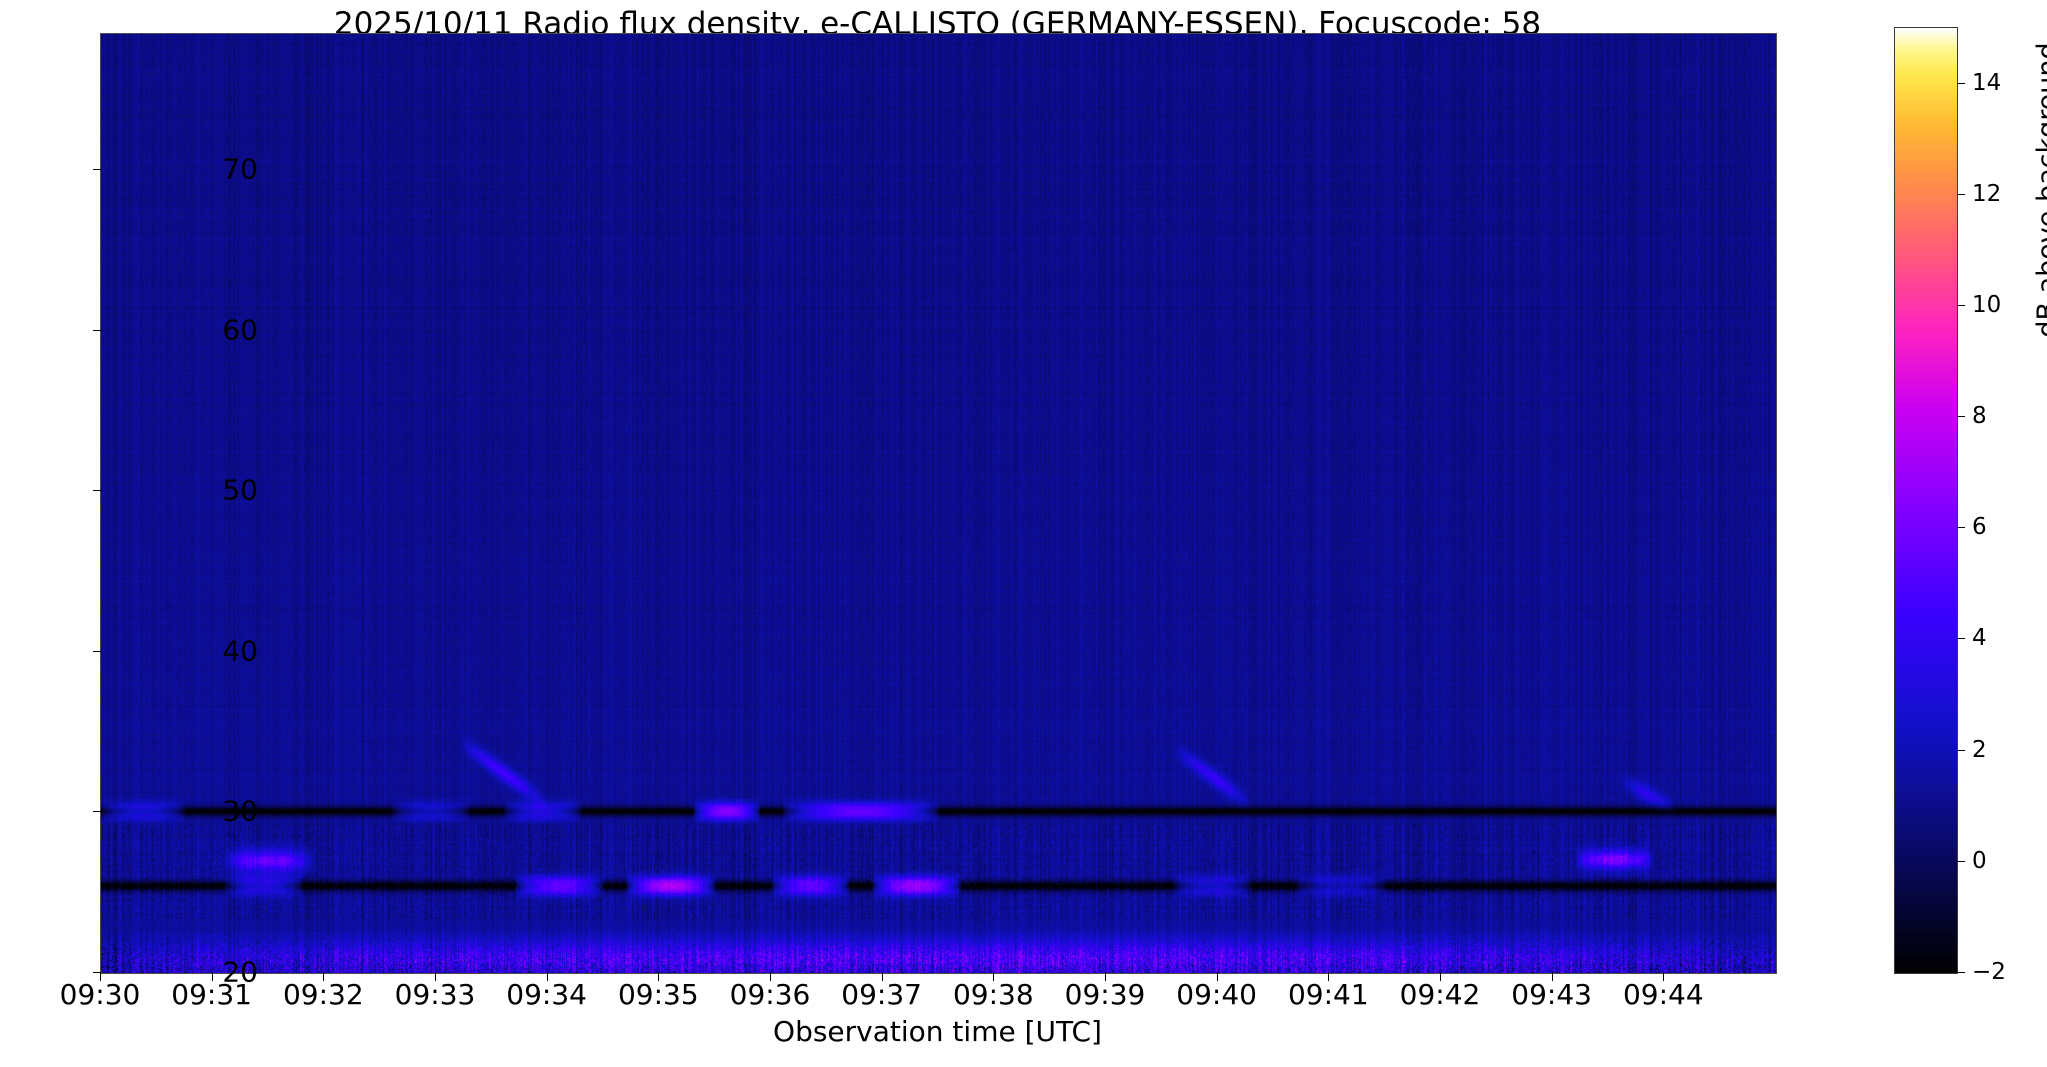 Image resolution: width=2047 pixels, height=1067 pixels. What do you see at coordinates (1987, 304) in the screenshot?
I see `colorbar-tick-label: 10` at bounding box center [1987, 304].